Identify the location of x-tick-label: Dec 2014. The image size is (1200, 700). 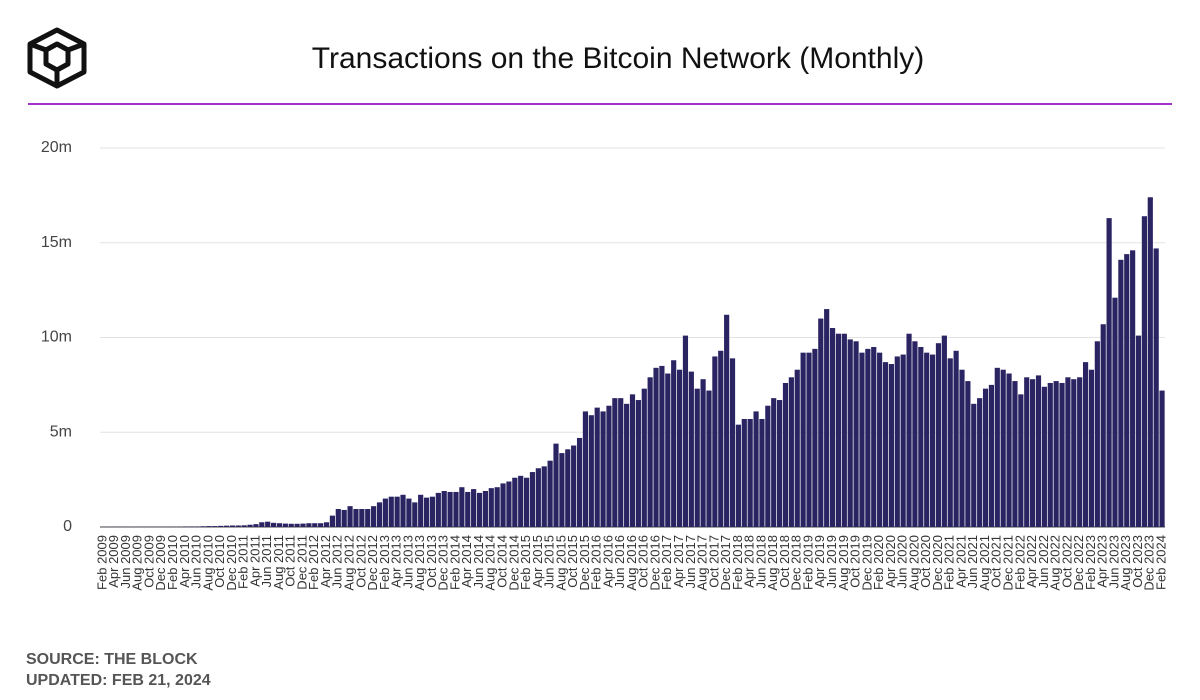
(513, 563).